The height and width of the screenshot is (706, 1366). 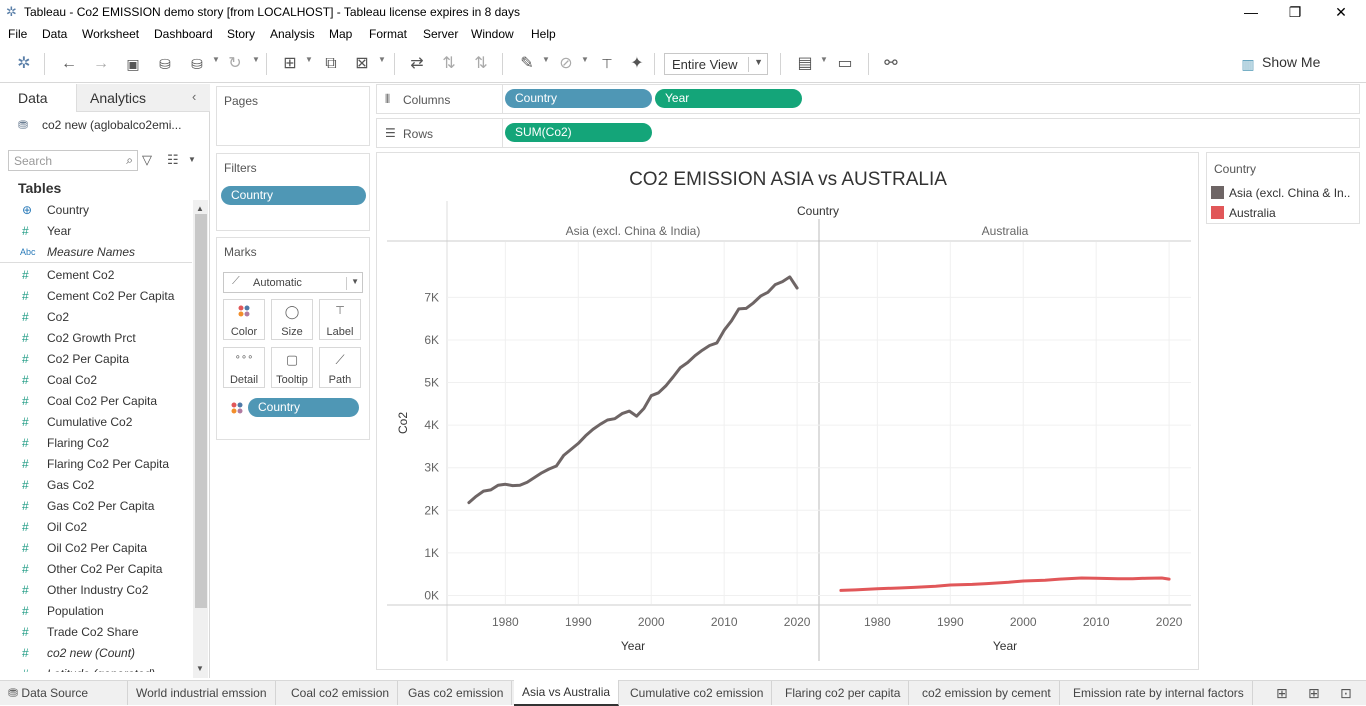 I want to click on menu-window: Window, so click(x=492, y=34).